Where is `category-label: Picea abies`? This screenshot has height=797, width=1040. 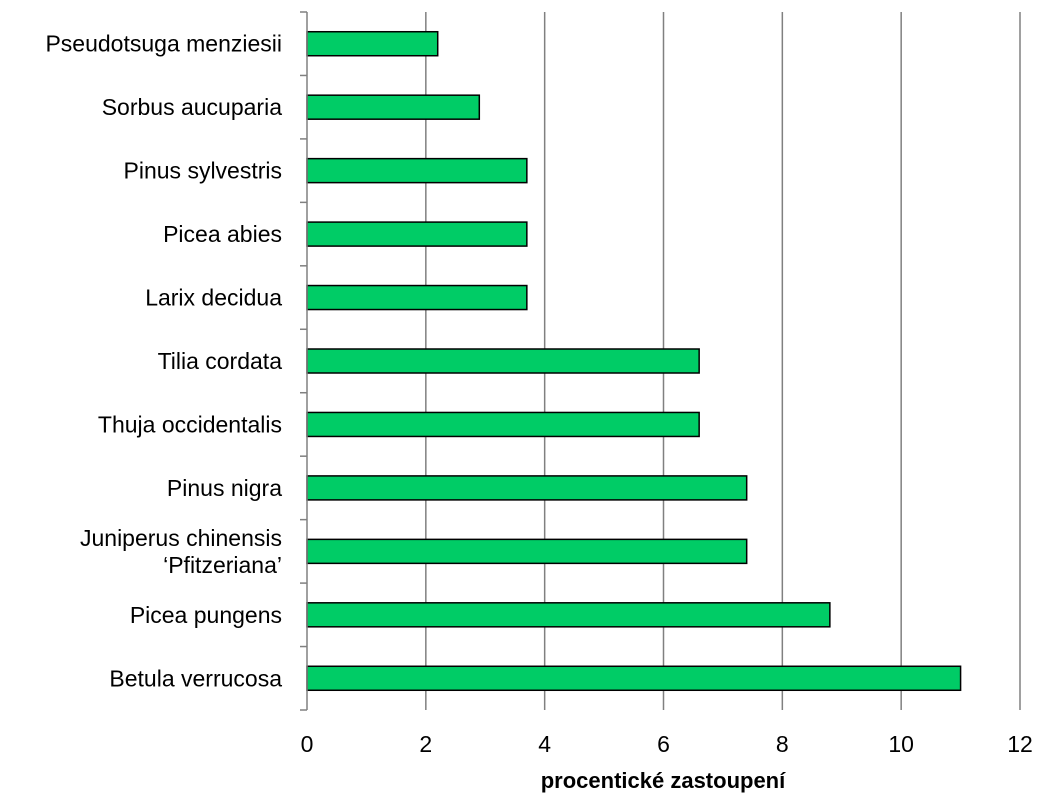 category-label: Picea abies is located at coordinates (222, 234).